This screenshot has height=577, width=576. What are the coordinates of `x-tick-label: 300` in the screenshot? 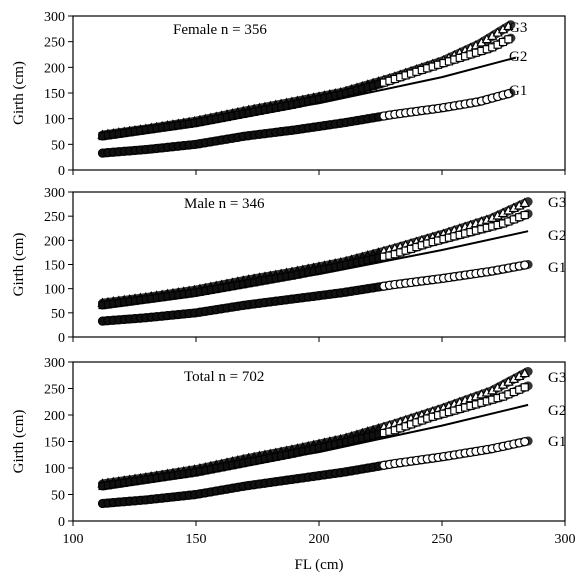 It's located at (565, 539).